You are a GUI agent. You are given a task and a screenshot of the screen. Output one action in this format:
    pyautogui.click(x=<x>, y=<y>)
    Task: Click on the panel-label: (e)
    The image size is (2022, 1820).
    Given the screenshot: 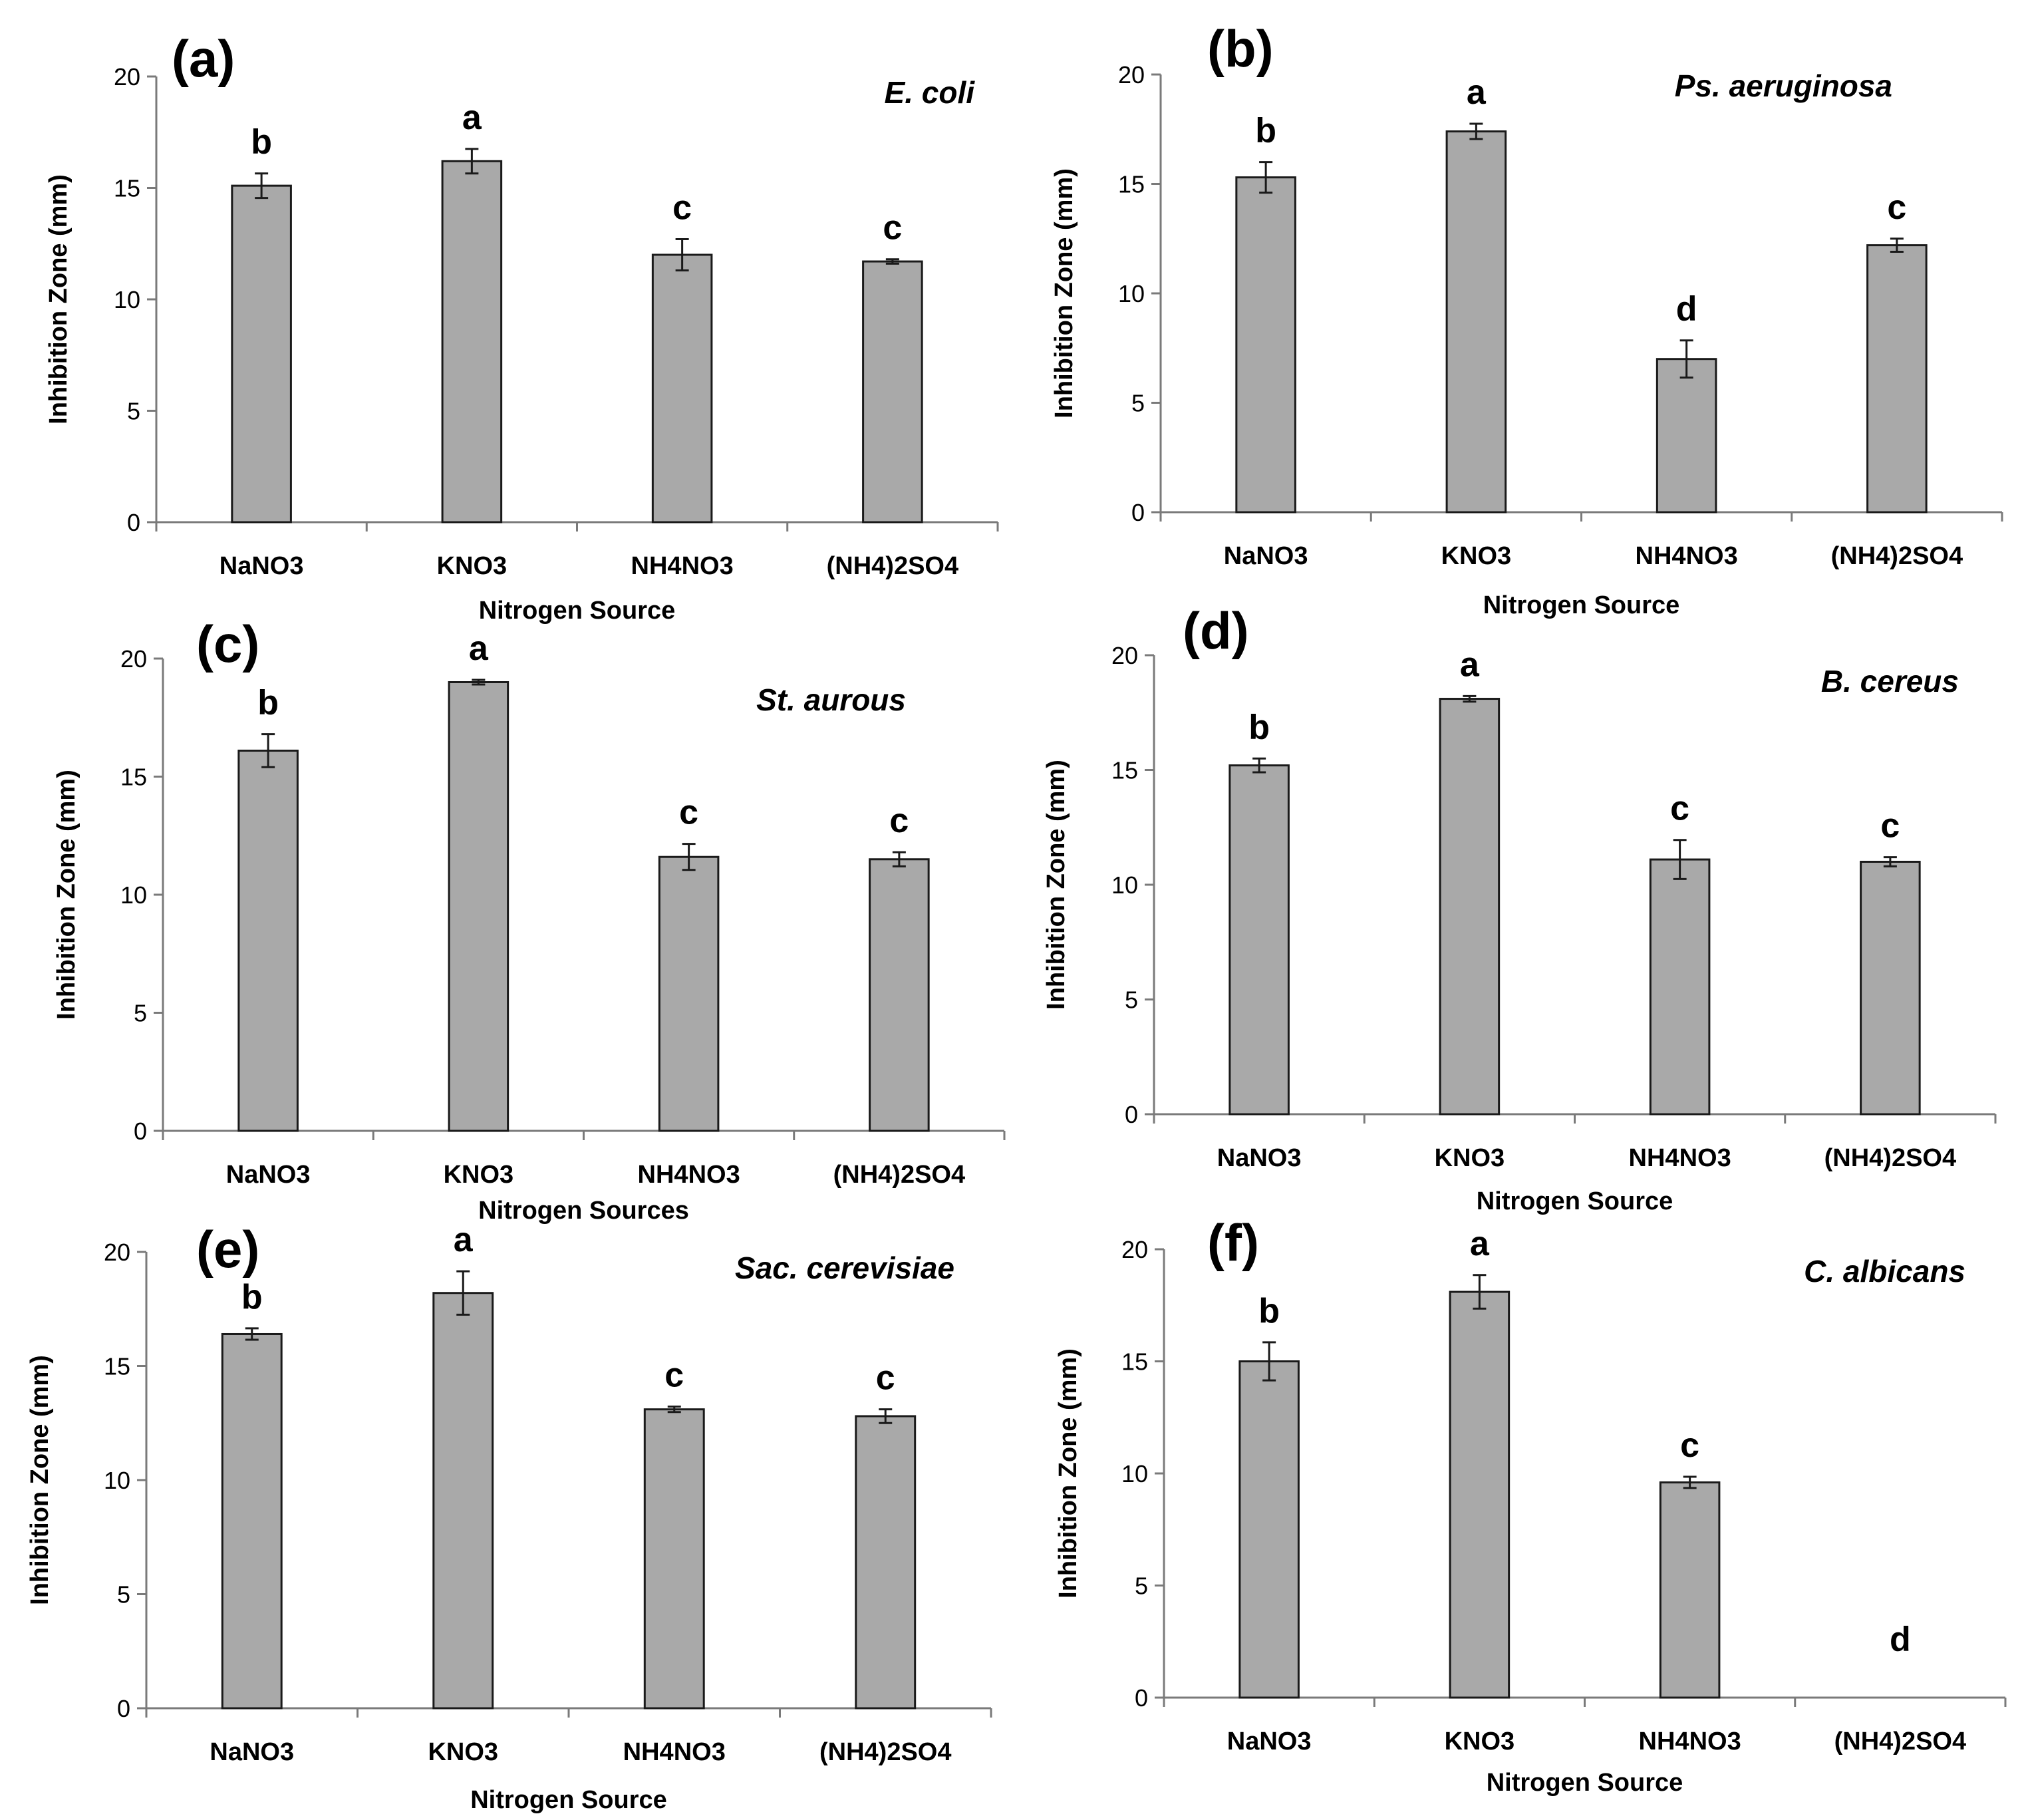 What is the action you would take?
    pyautogui.click(x=228, y=1250)
    